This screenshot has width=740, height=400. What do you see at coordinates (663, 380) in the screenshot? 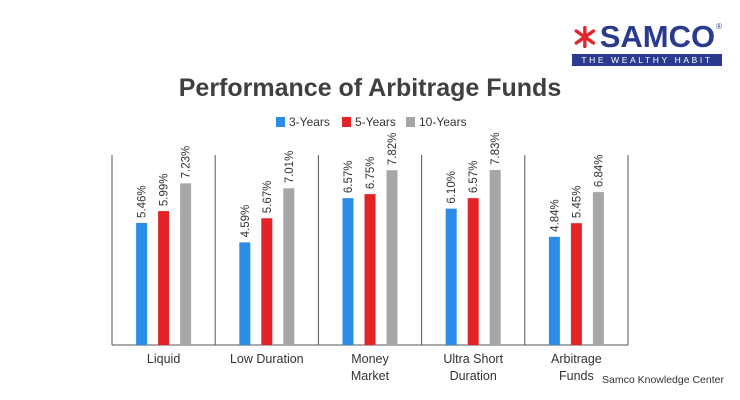
I see `footer-credit: Samco Knowledge Center` at bounding box center [663, 380].